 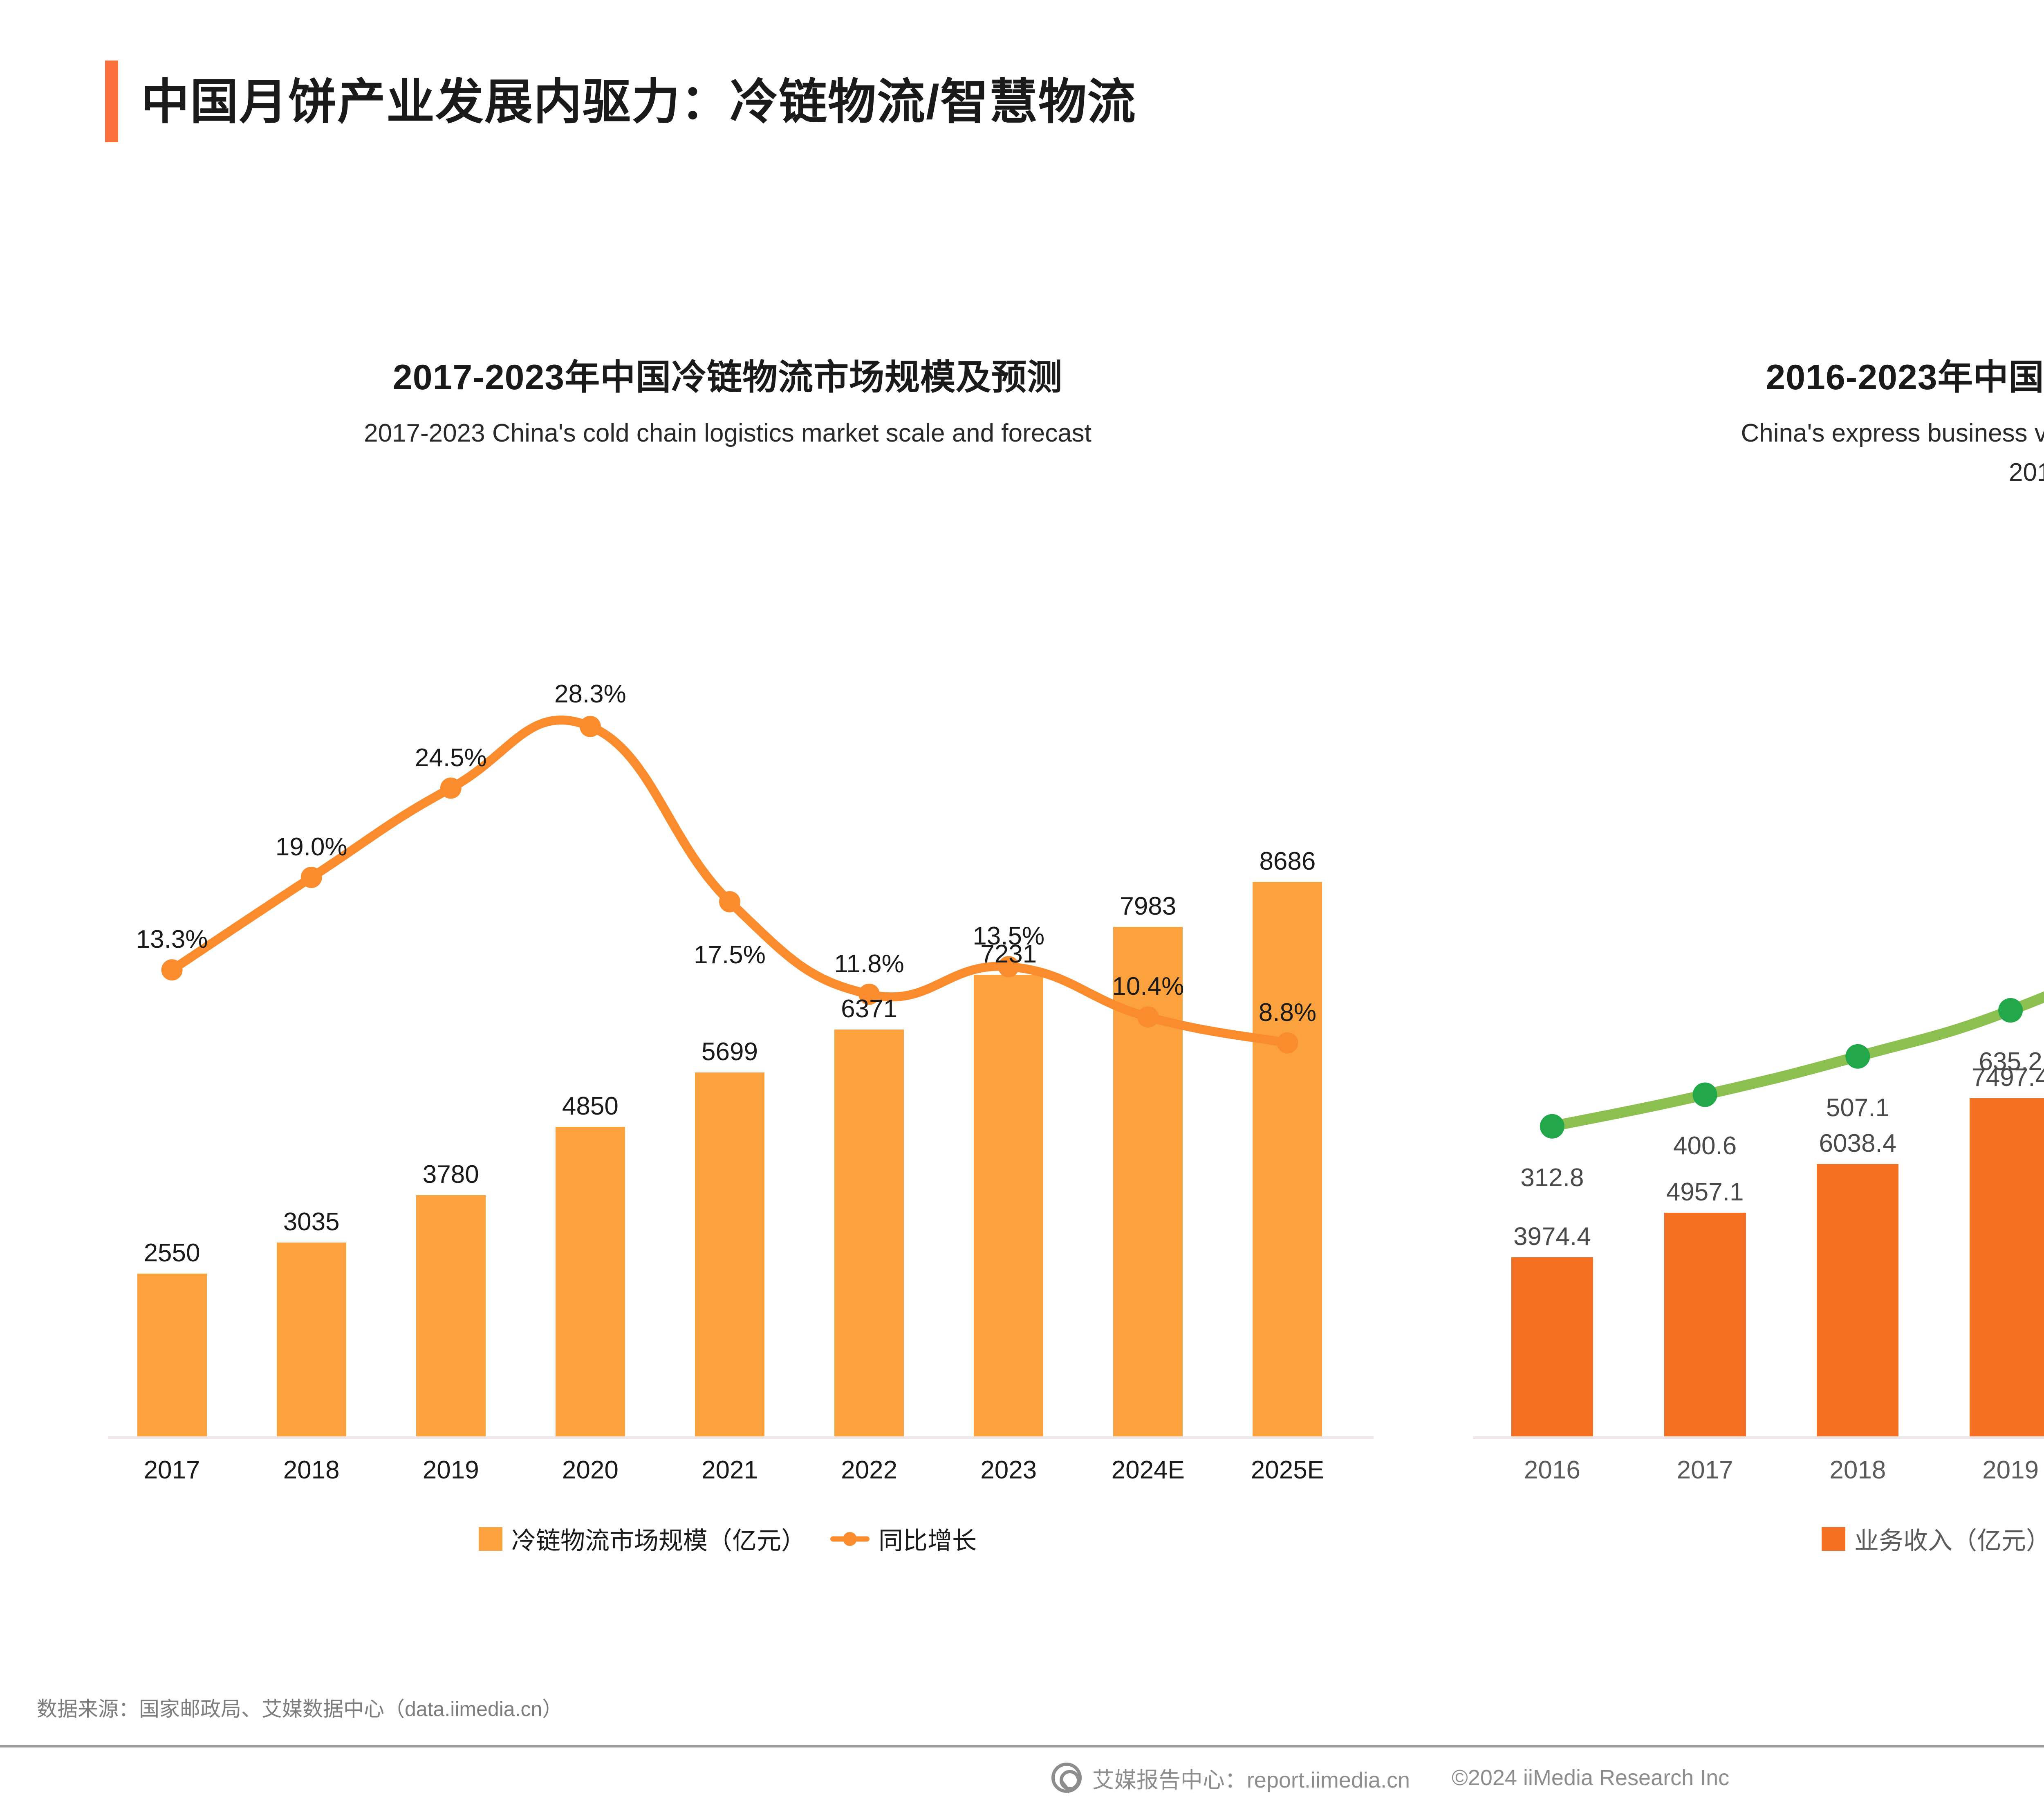 I want to click on line-value-label-2017: 400.6, so click(x=1705, y=1146).